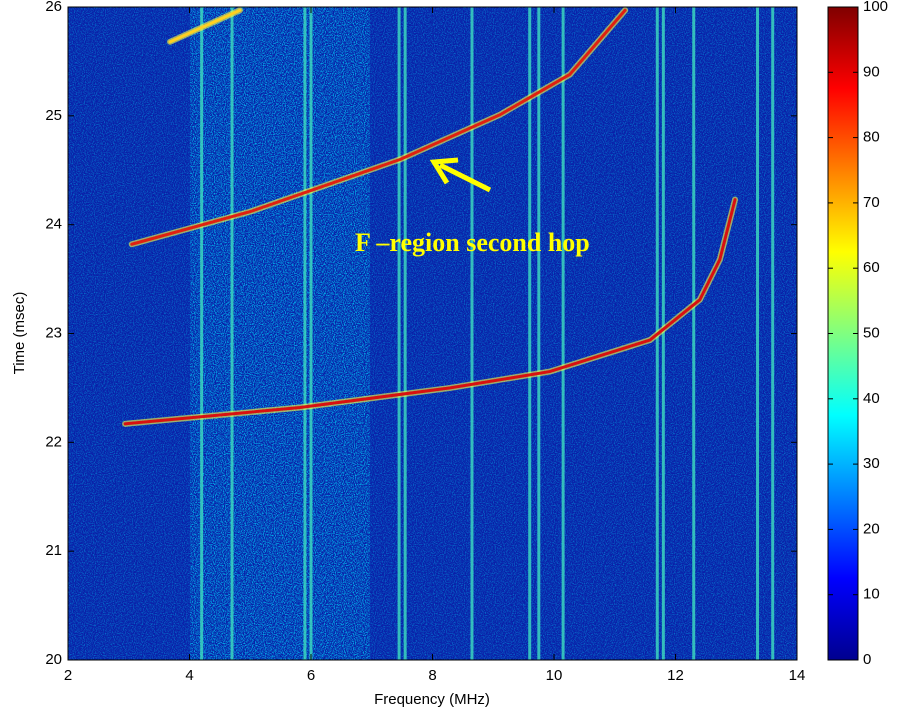 The image size is (912, 712). I want to click on y-tick-label: 21, so click(53, 550).